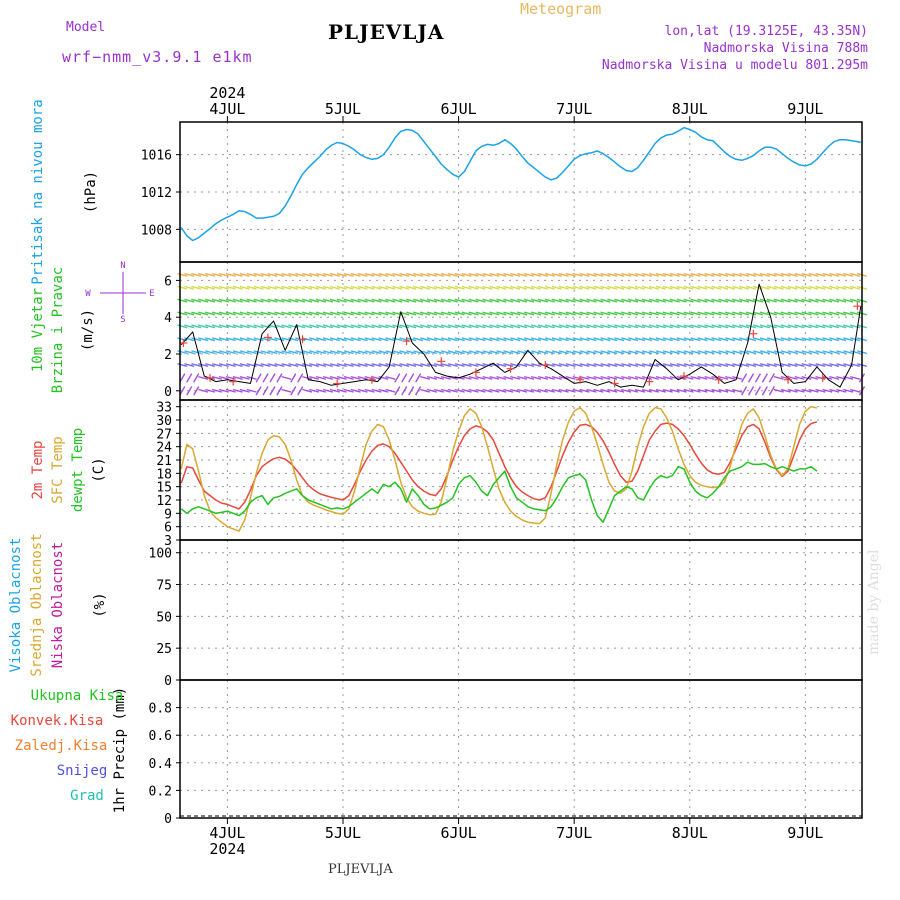 This screenshot has height=900, width=900. I want to click on compass-n: N, so click(122, 266).